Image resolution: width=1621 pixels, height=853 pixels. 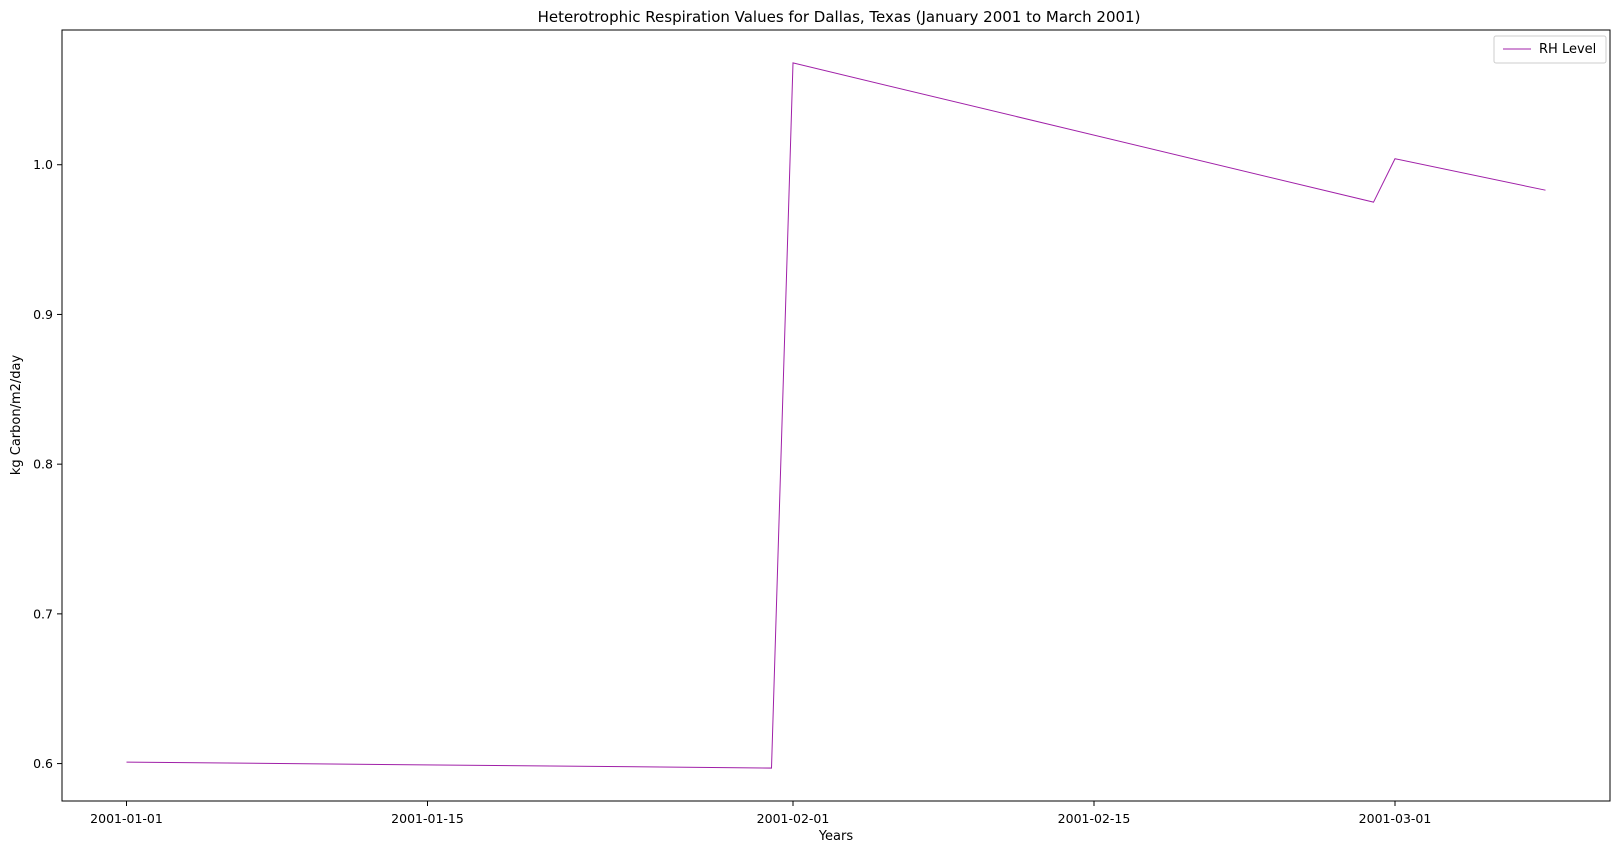 What do you see at coordinates (1094, 818) in the screenshot?
I see `x-tick-label: 2001-02-15` at bounding box center [1094, 818].